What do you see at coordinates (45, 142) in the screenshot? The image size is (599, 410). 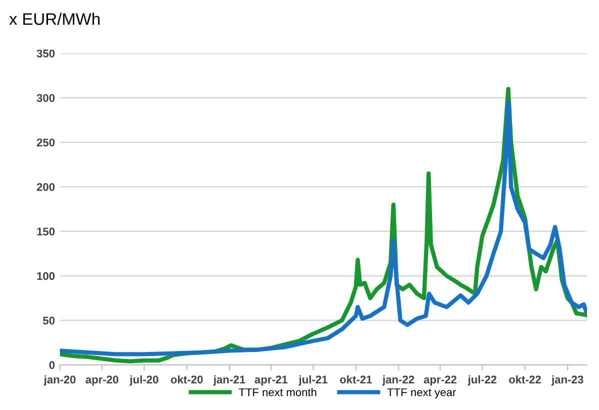 I see `y-tick-label: 250` at bounding box center [45, 142].